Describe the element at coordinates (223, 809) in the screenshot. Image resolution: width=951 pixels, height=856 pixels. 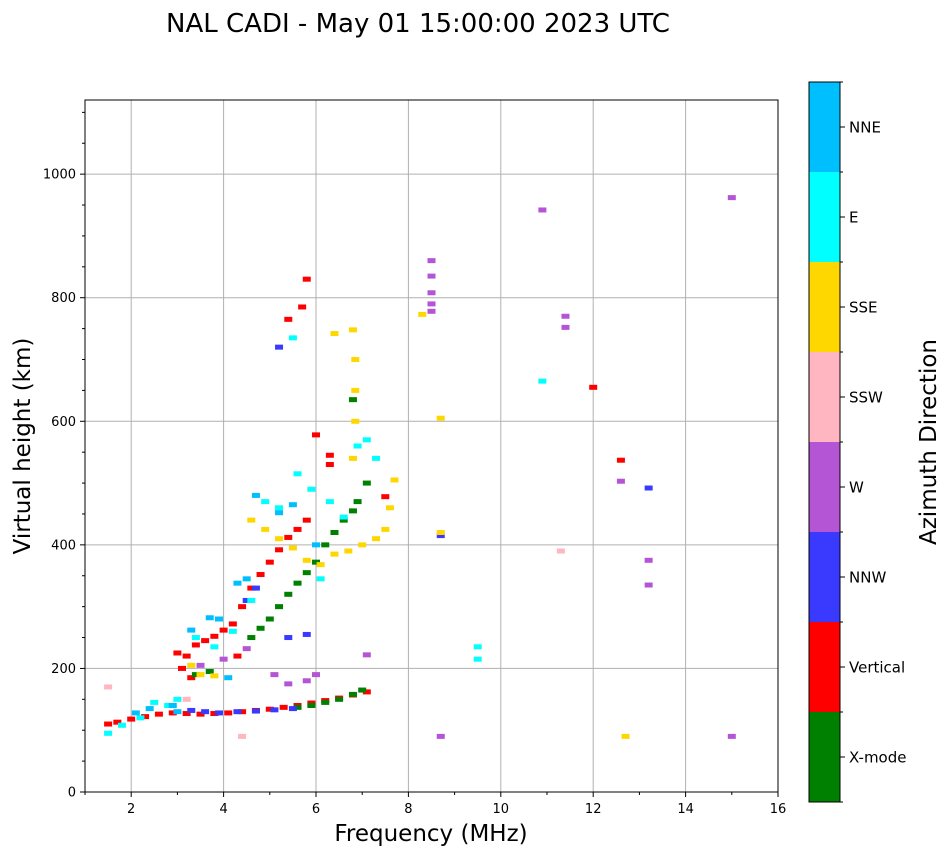
I see `x-tick-label: 4` at that location.